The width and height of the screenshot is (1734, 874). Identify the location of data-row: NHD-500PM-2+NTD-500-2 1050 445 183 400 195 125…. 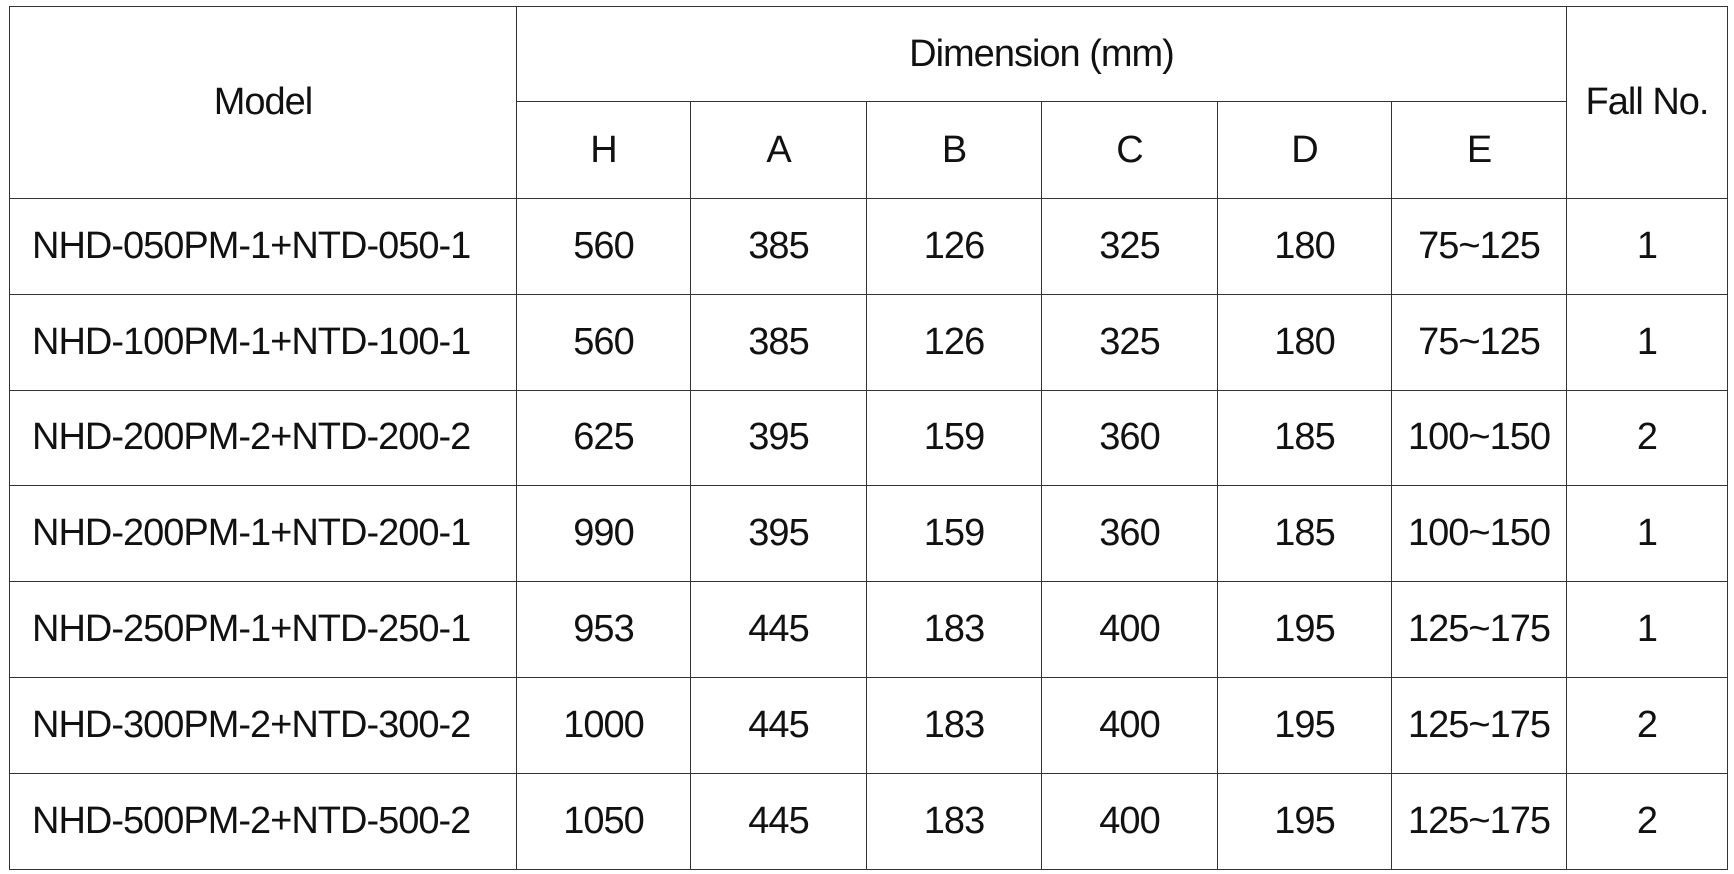
(868, 821).